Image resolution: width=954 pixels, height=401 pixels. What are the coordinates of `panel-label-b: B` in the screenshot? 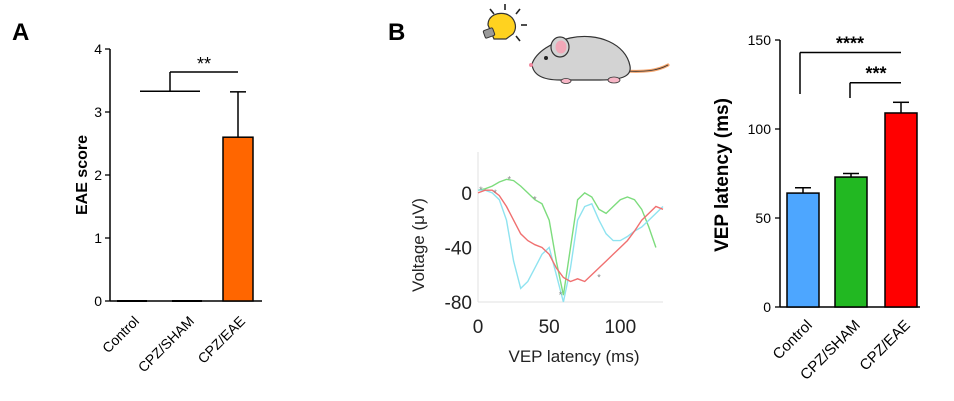 It's located at (396, 32).